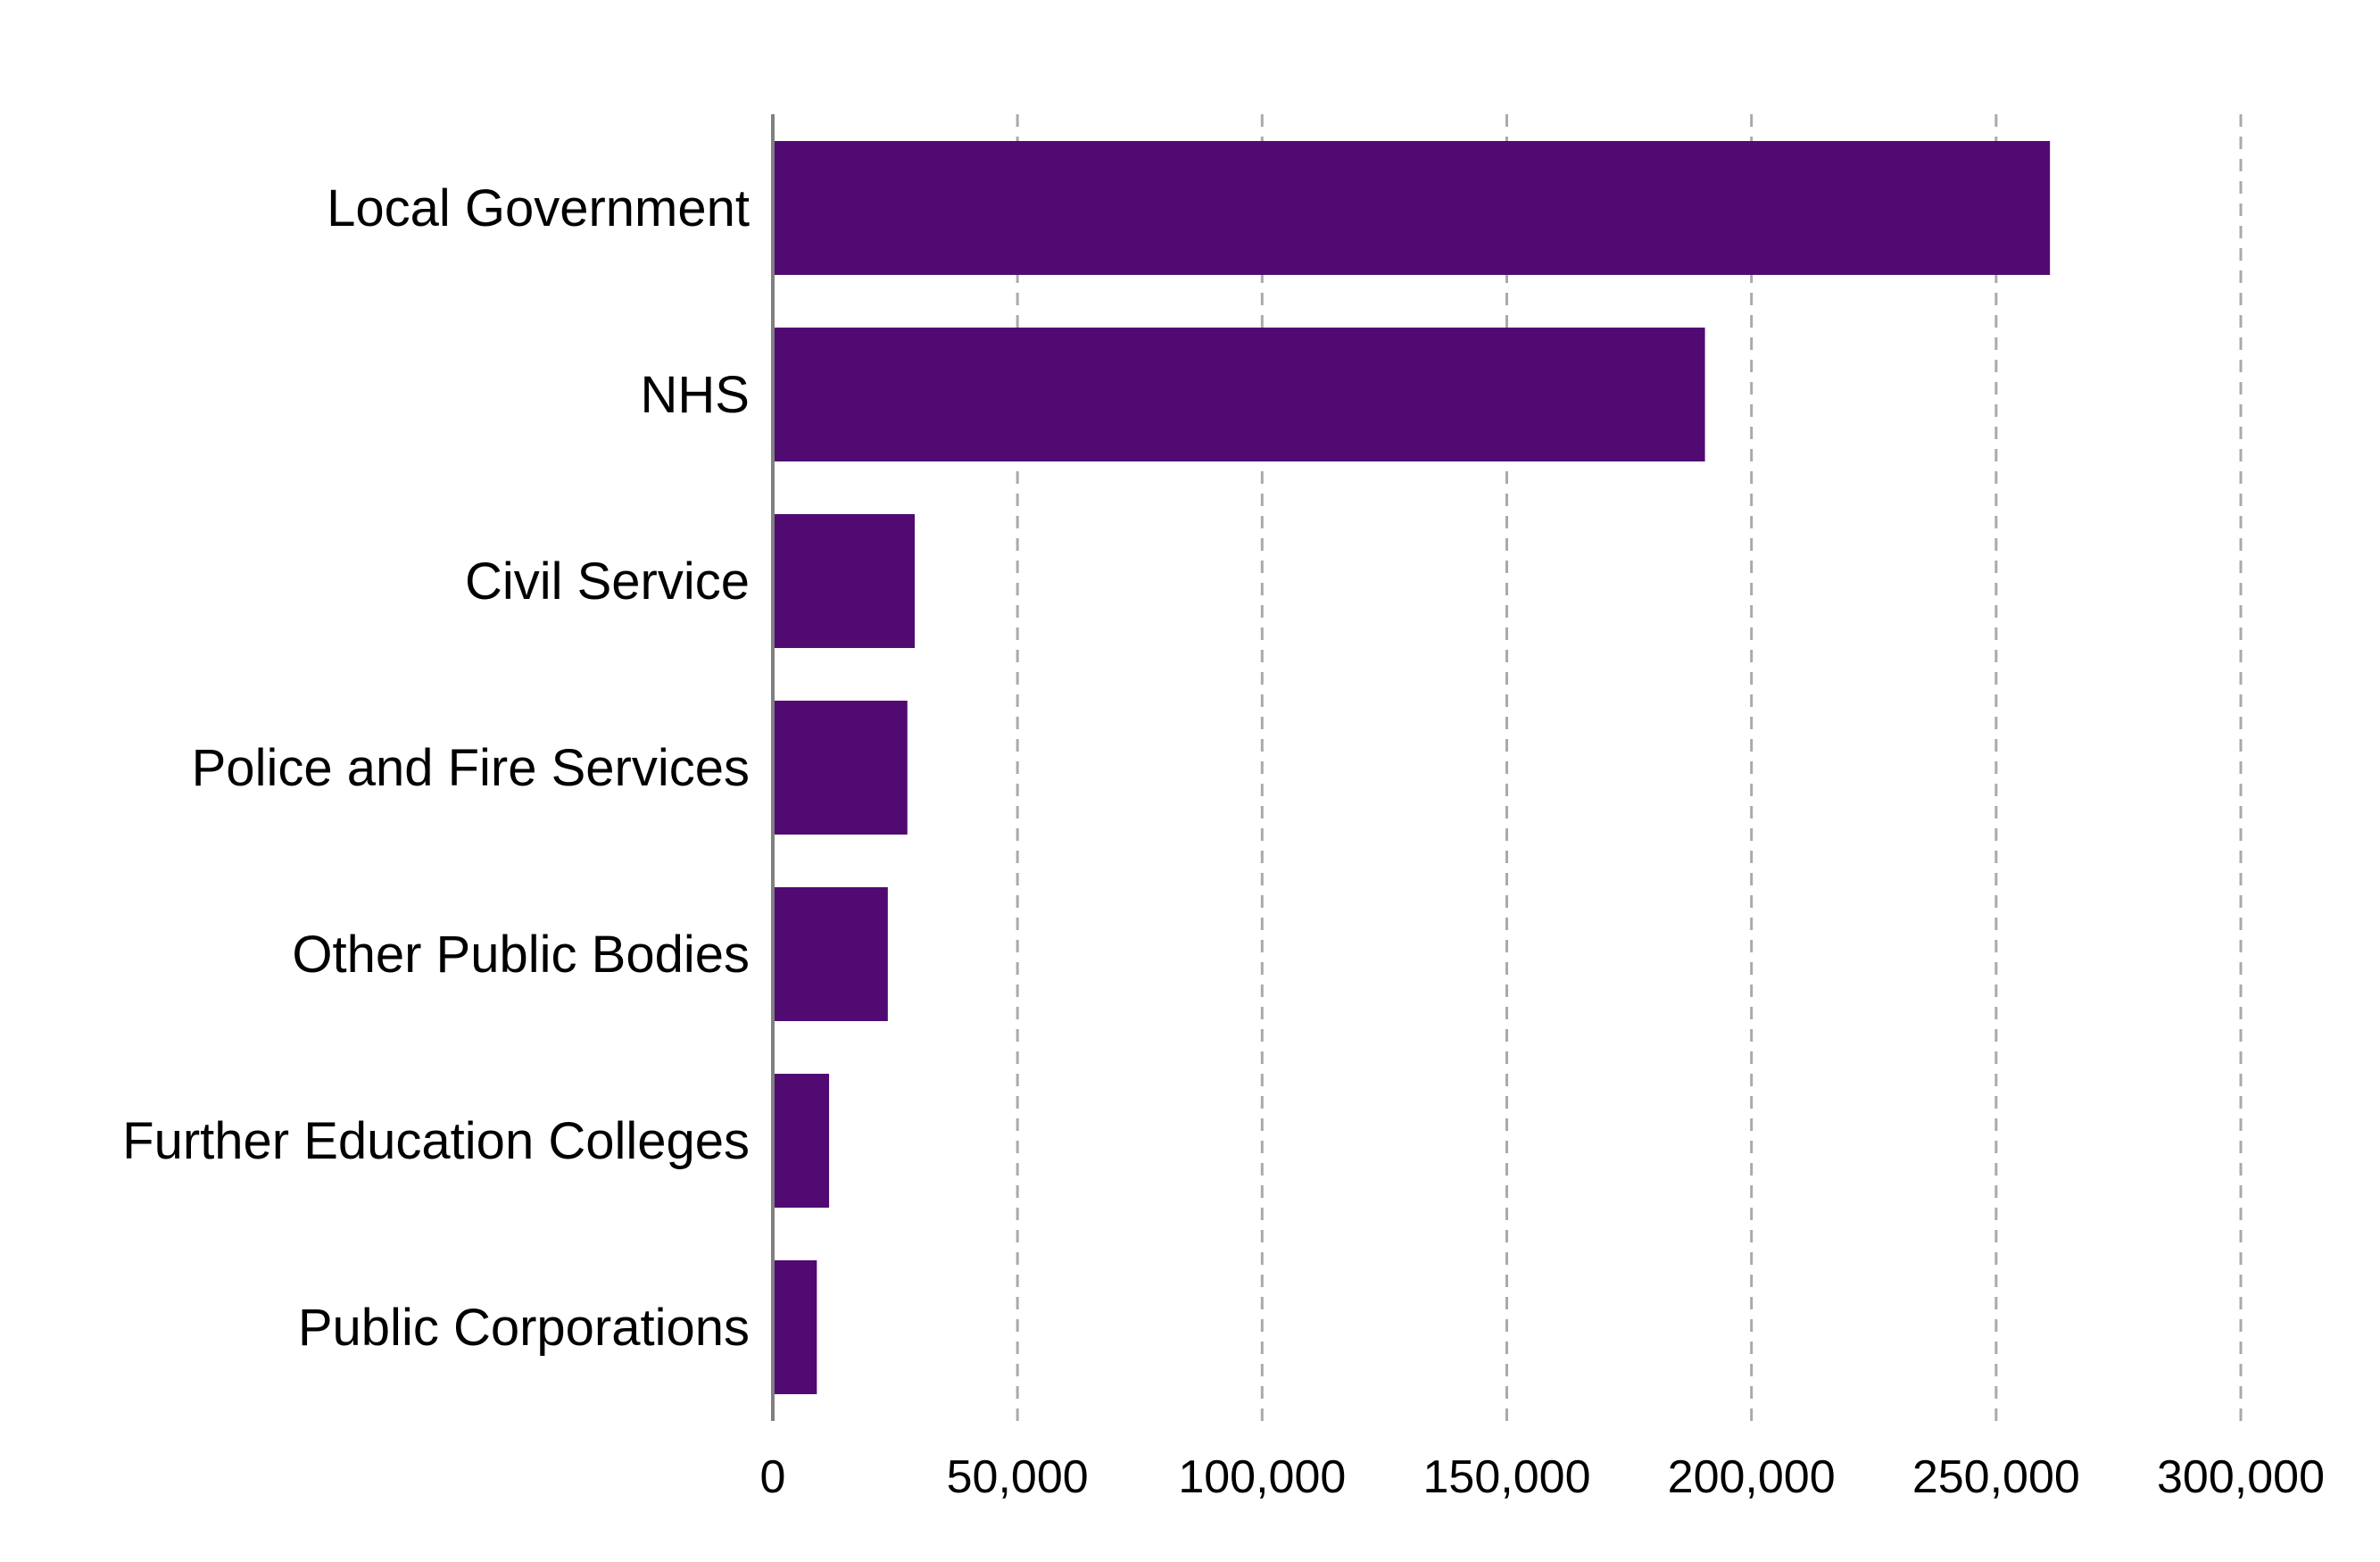  I want to click on x-tick-label: 250,000, so click(1996, 1477).